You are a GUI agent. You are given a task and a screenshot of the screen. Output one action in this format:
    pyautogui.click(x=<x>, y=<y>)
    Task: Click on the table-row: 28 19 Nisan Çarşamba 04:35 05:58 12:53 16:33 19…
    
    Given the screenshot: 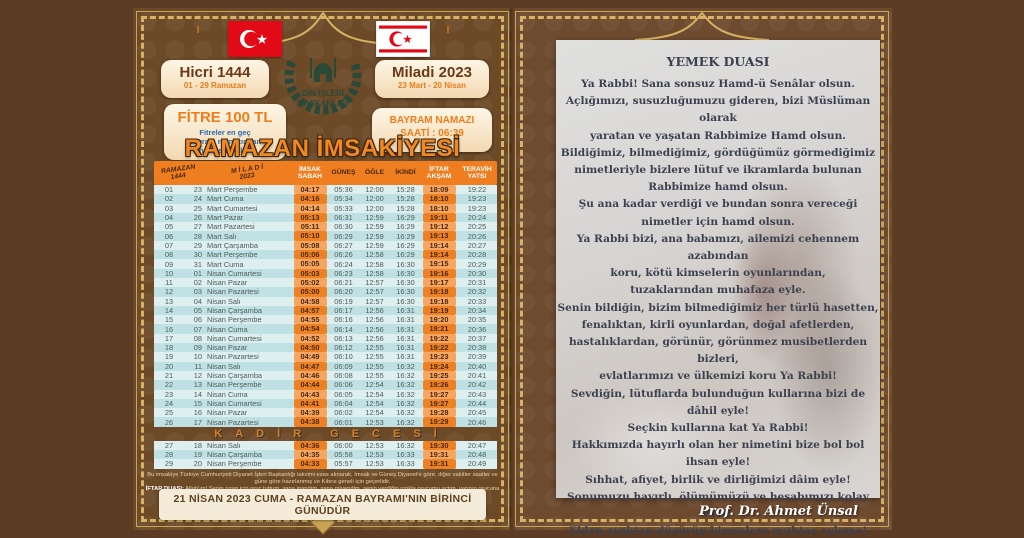 What is the action you would take?
    pyautogui.click(x=325, y=455)
    